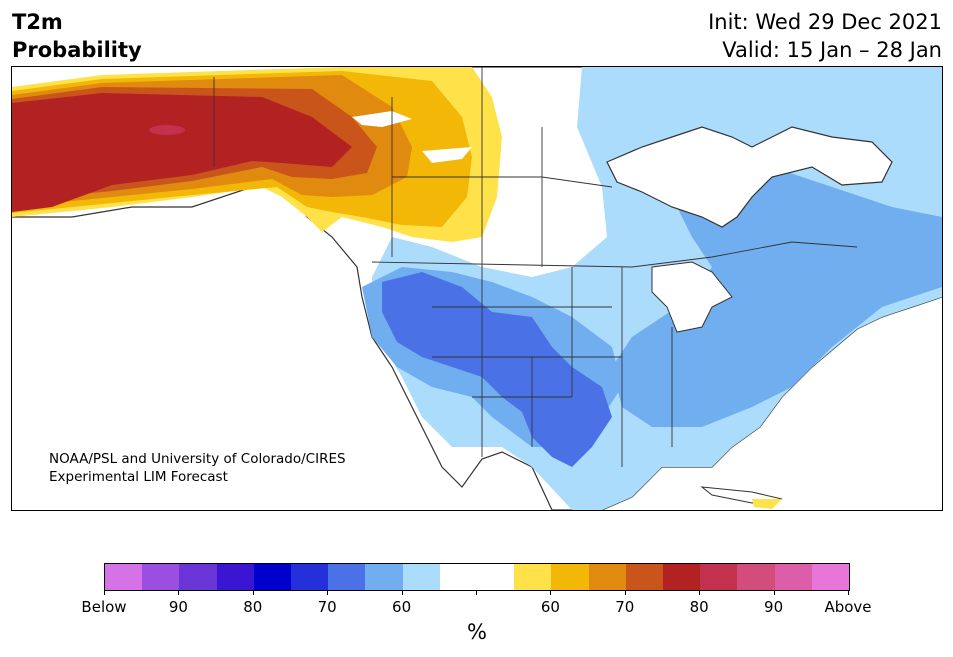 This screenshot has width=953, height=657. I want to click on hudson-bay, so click(749, 177).